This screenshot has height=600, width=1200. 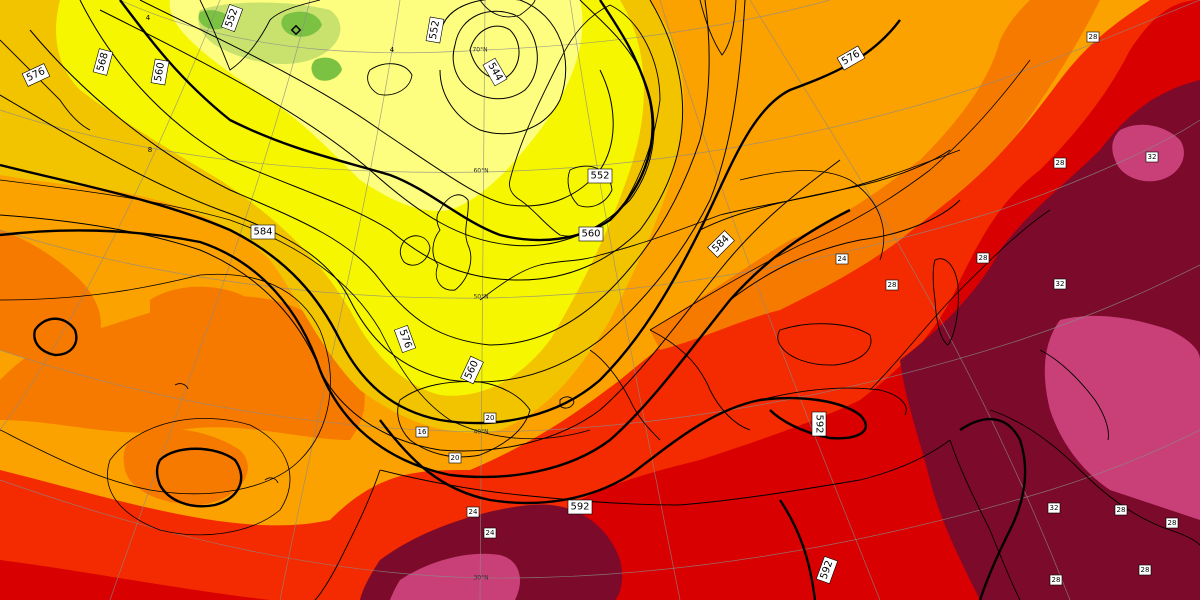 I want to click on temp-label-19: 24, so click(x=490, y=533).